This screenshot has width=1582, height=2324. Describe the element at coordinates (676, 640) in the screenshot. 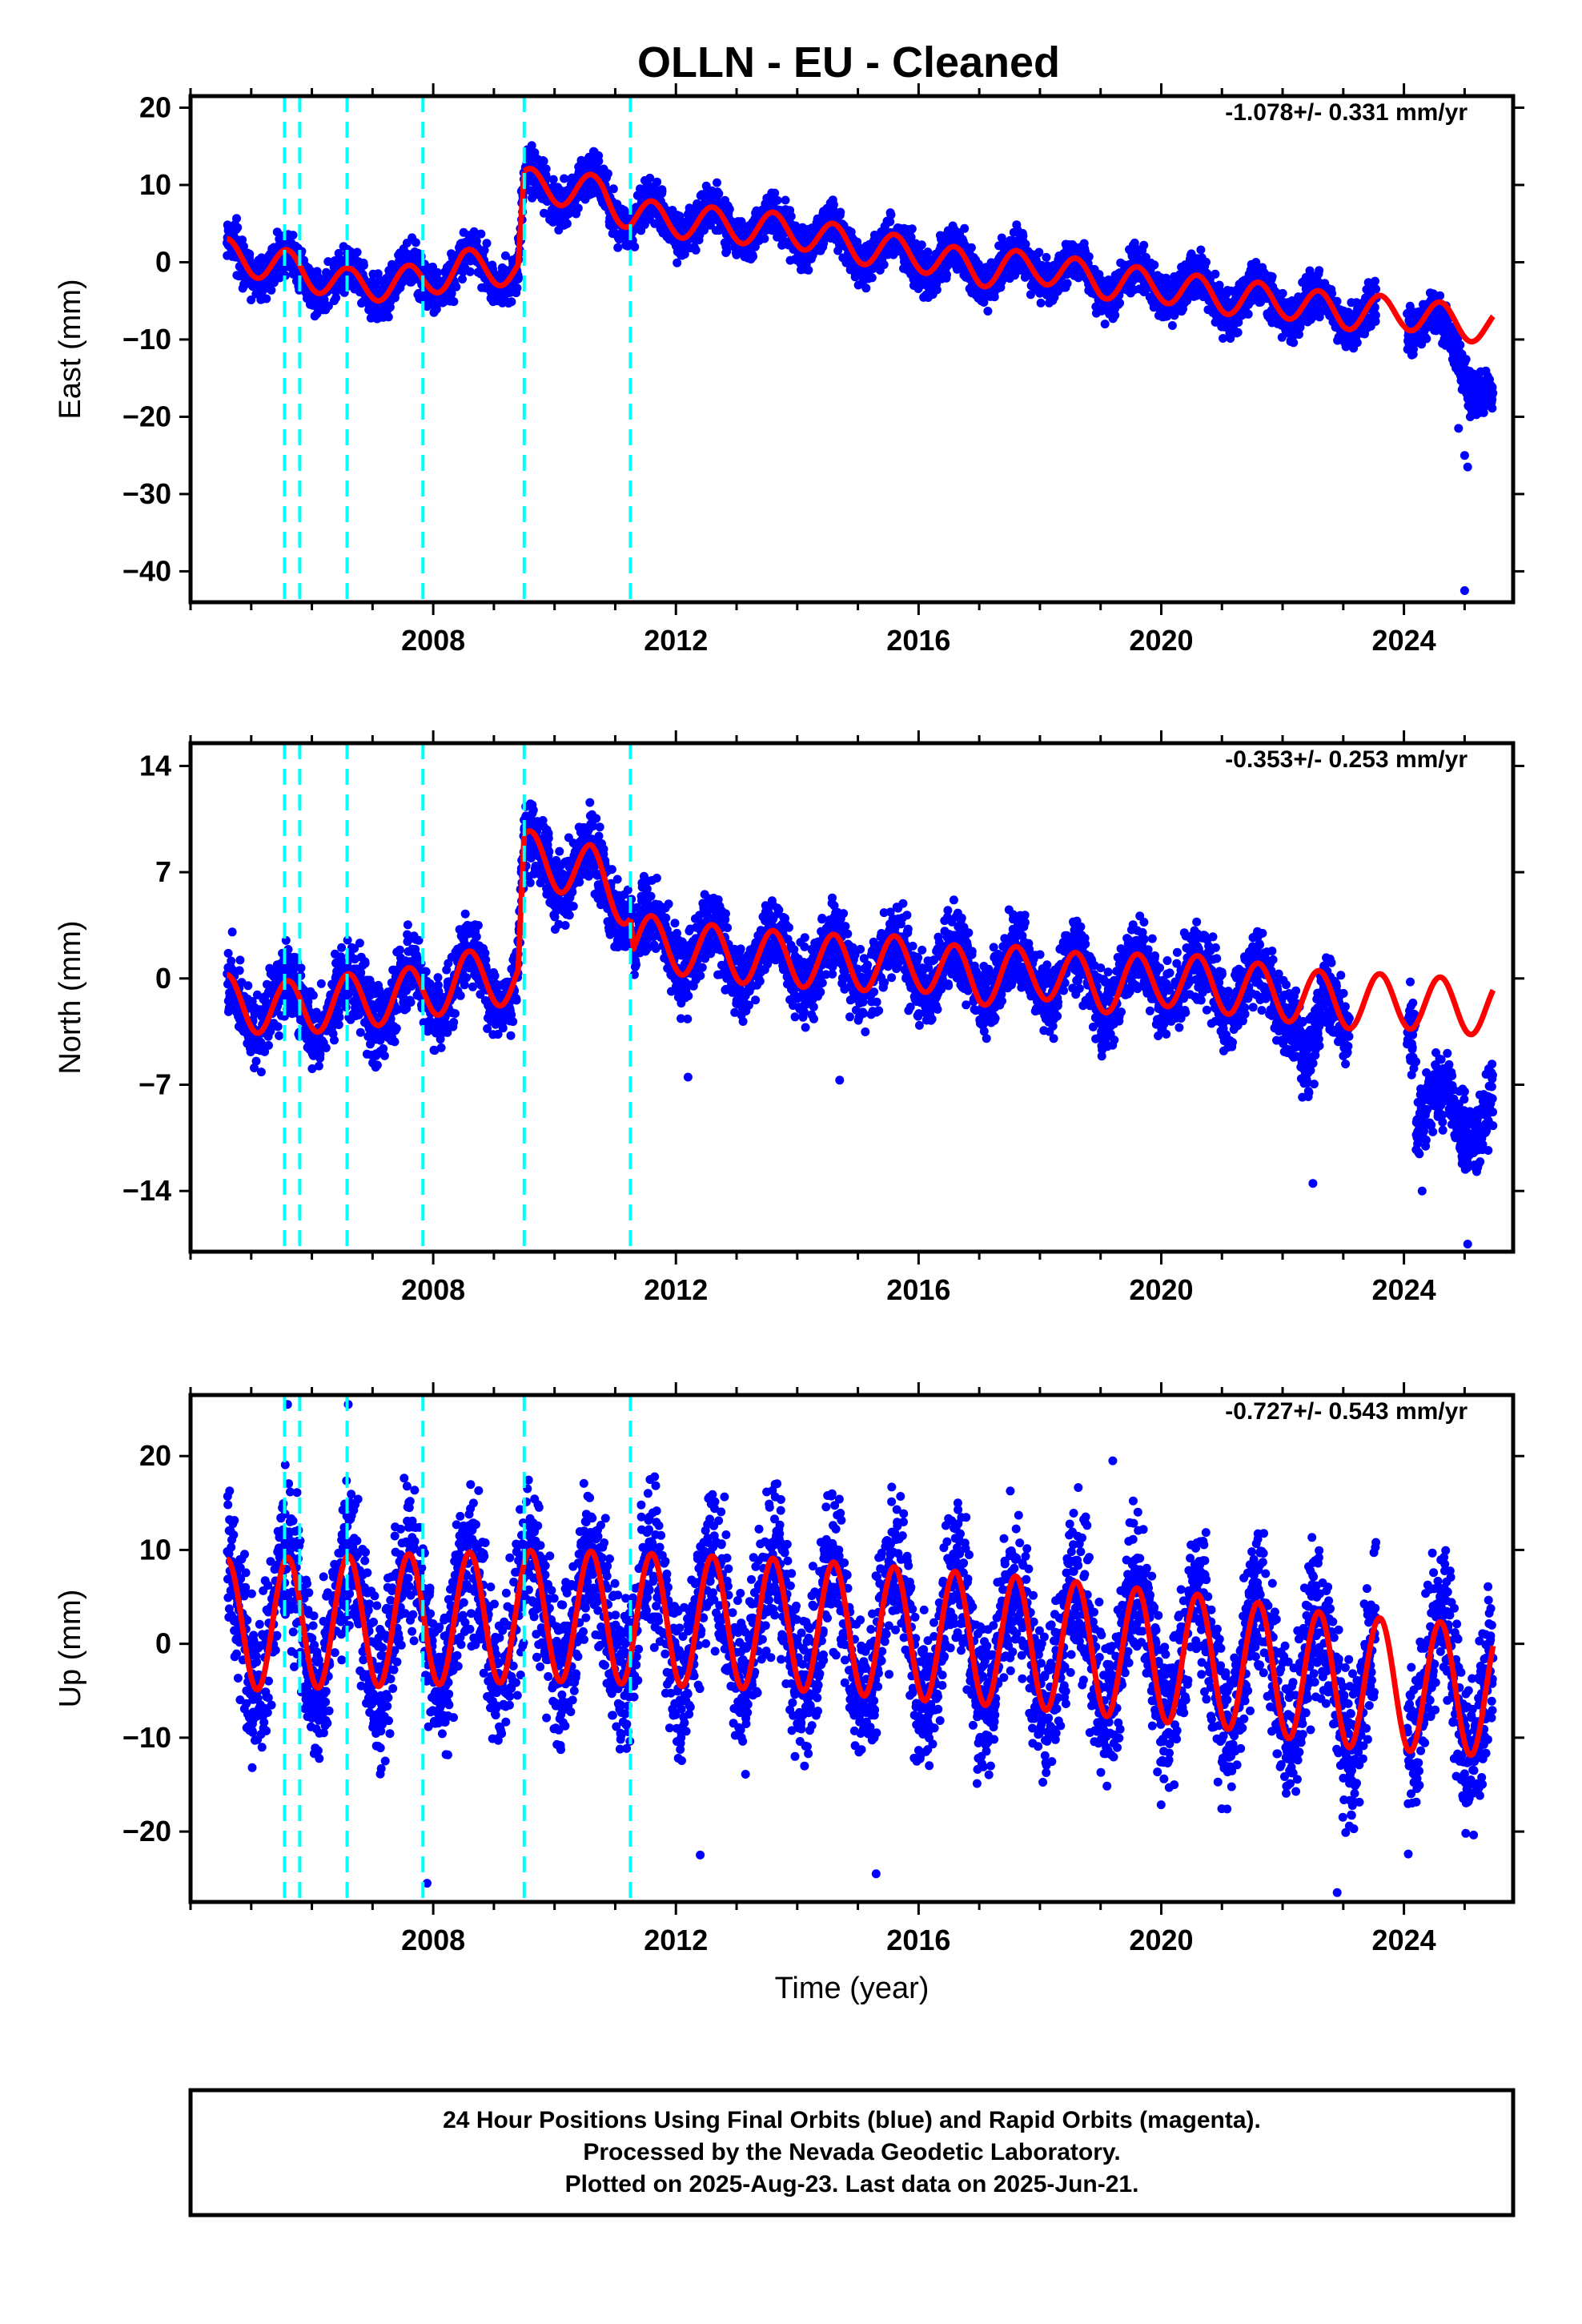

I see `east-xtick-label: 2012` at that location.